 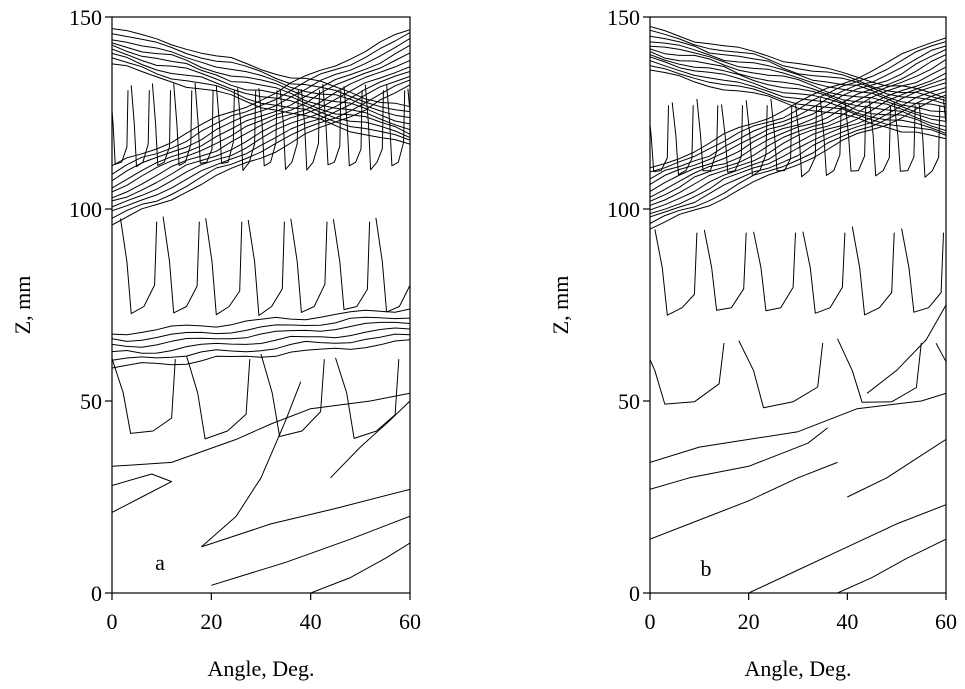 What do you see at coordinates (112, 621) in the screenshot?
I see `x-tick-label: 0` at bounding box center [112, 621].